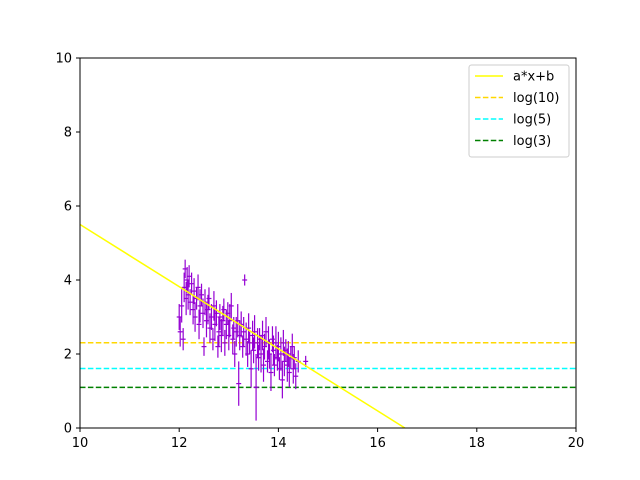  What do you see at coordinates (68, 207) in the screenshot?
I see `y-tick-label-3: 6` at bounding box center [68, 207].